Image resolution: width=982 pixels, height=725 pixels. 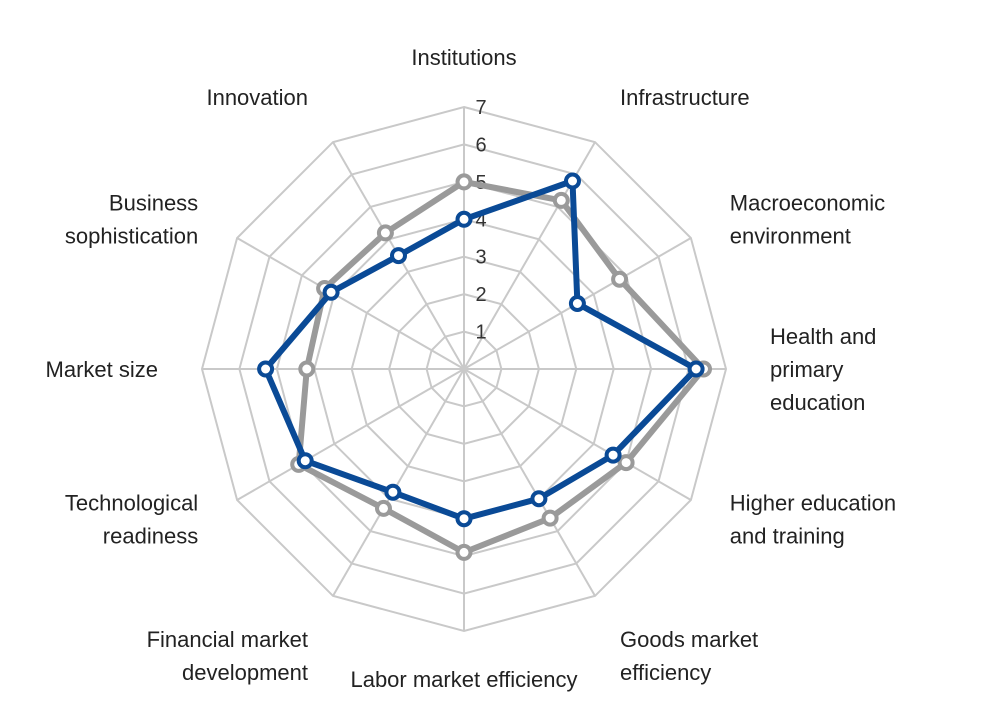 I want to click on axis-label-9-line-0: Market size, so click(x=102, y=369).